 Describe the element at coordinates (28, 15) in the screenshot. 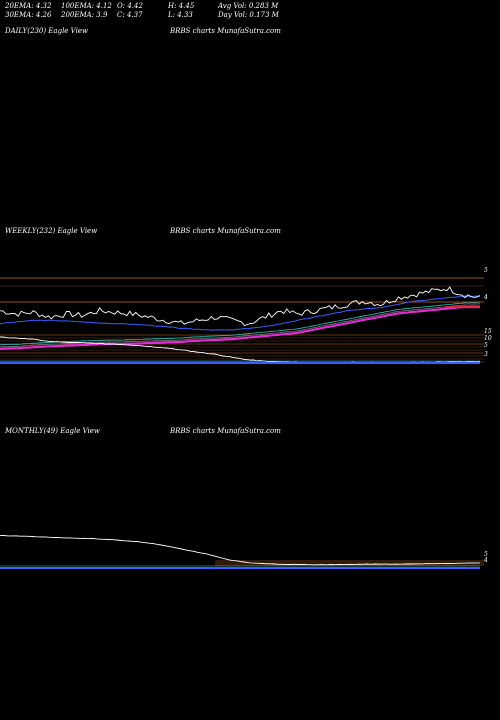

I see `ema30-stat: 30EMA: 4.26` at that location.